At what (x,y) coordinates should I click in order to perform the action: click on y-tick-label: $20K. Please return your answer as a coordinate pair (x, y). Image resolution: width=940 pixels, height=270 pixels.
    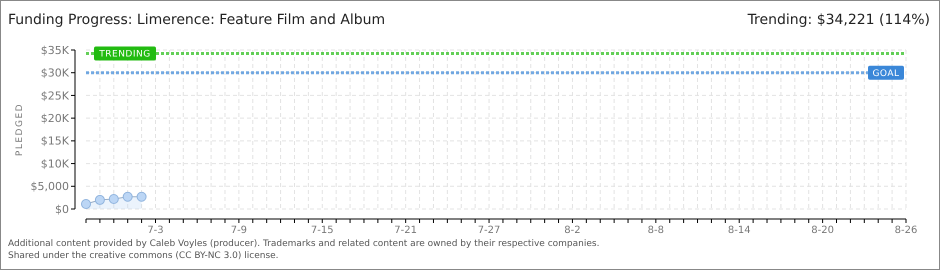
    Looking at the image, I should click on (55, 118).